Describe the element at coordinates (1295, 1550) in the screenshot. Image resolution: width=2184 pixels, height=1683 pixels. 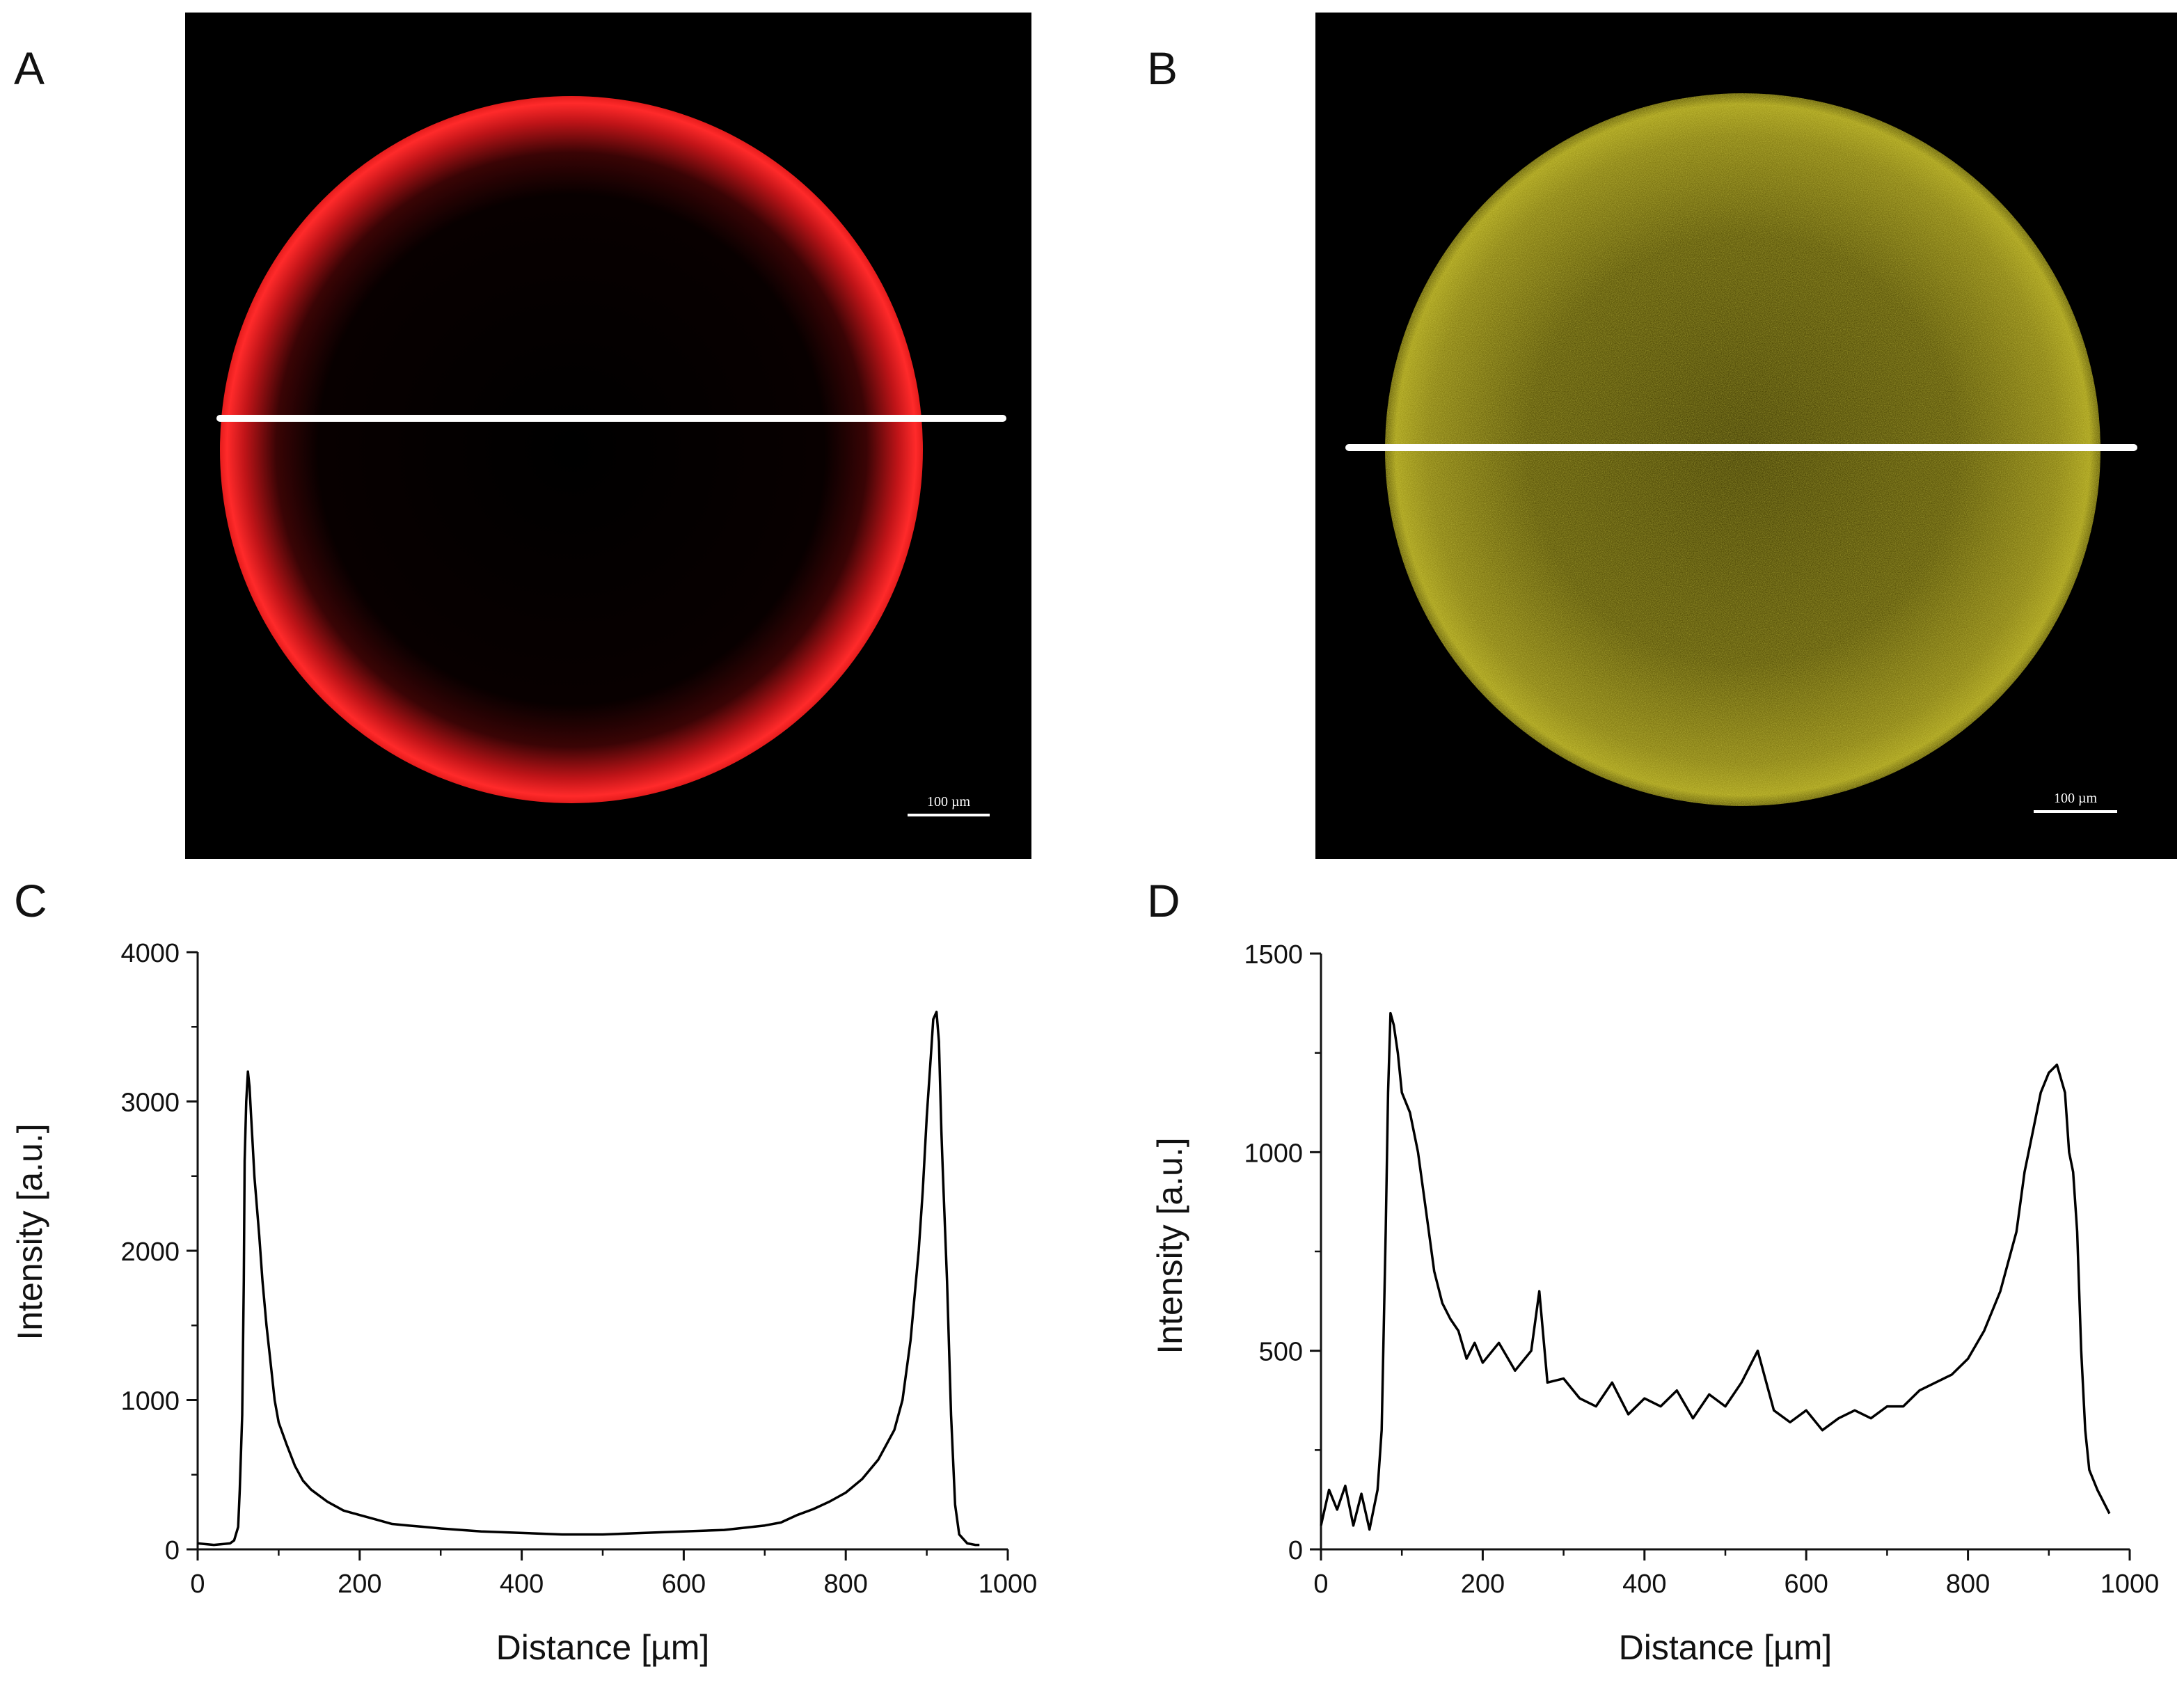
I see `chart-d-y-tick-label: 0` at that location.